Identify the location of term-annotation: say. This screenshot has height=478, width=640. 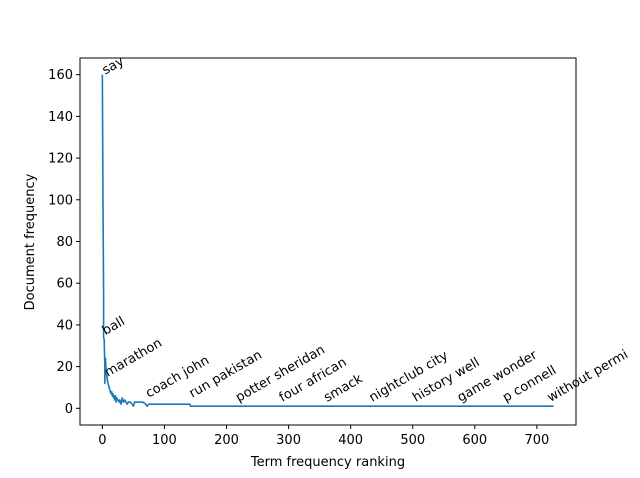
(113, 66).